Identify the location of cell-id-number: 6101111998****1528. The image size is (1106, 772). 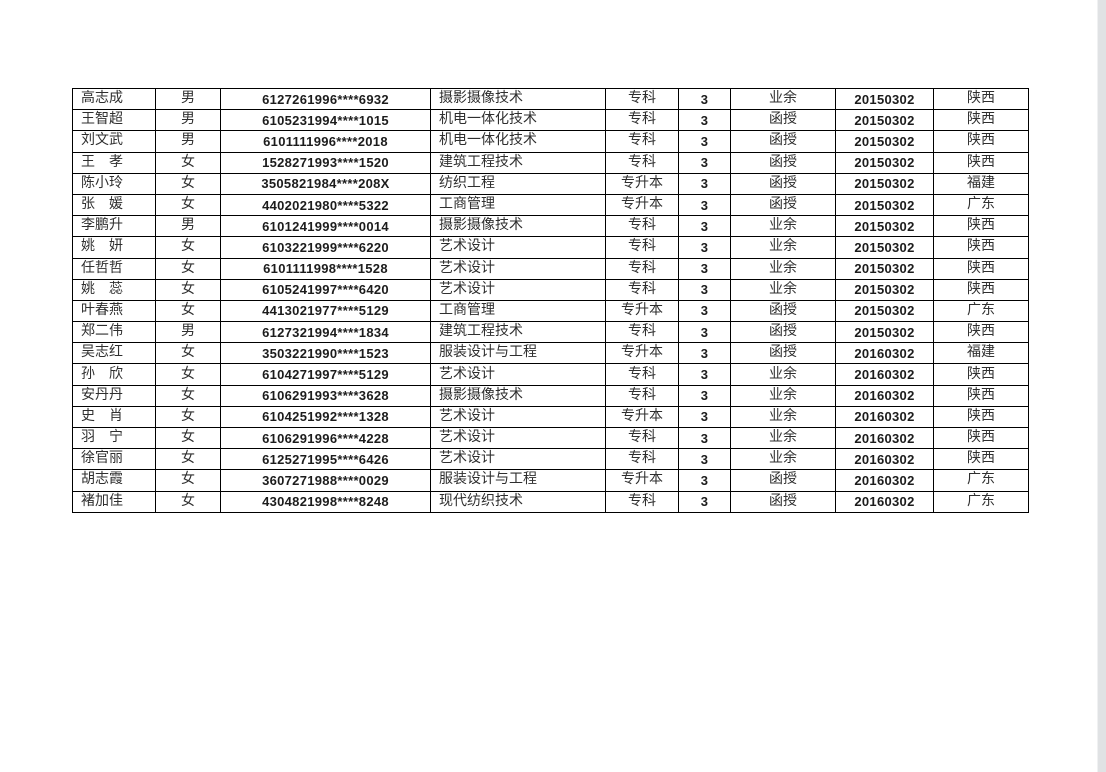
(325, 268).